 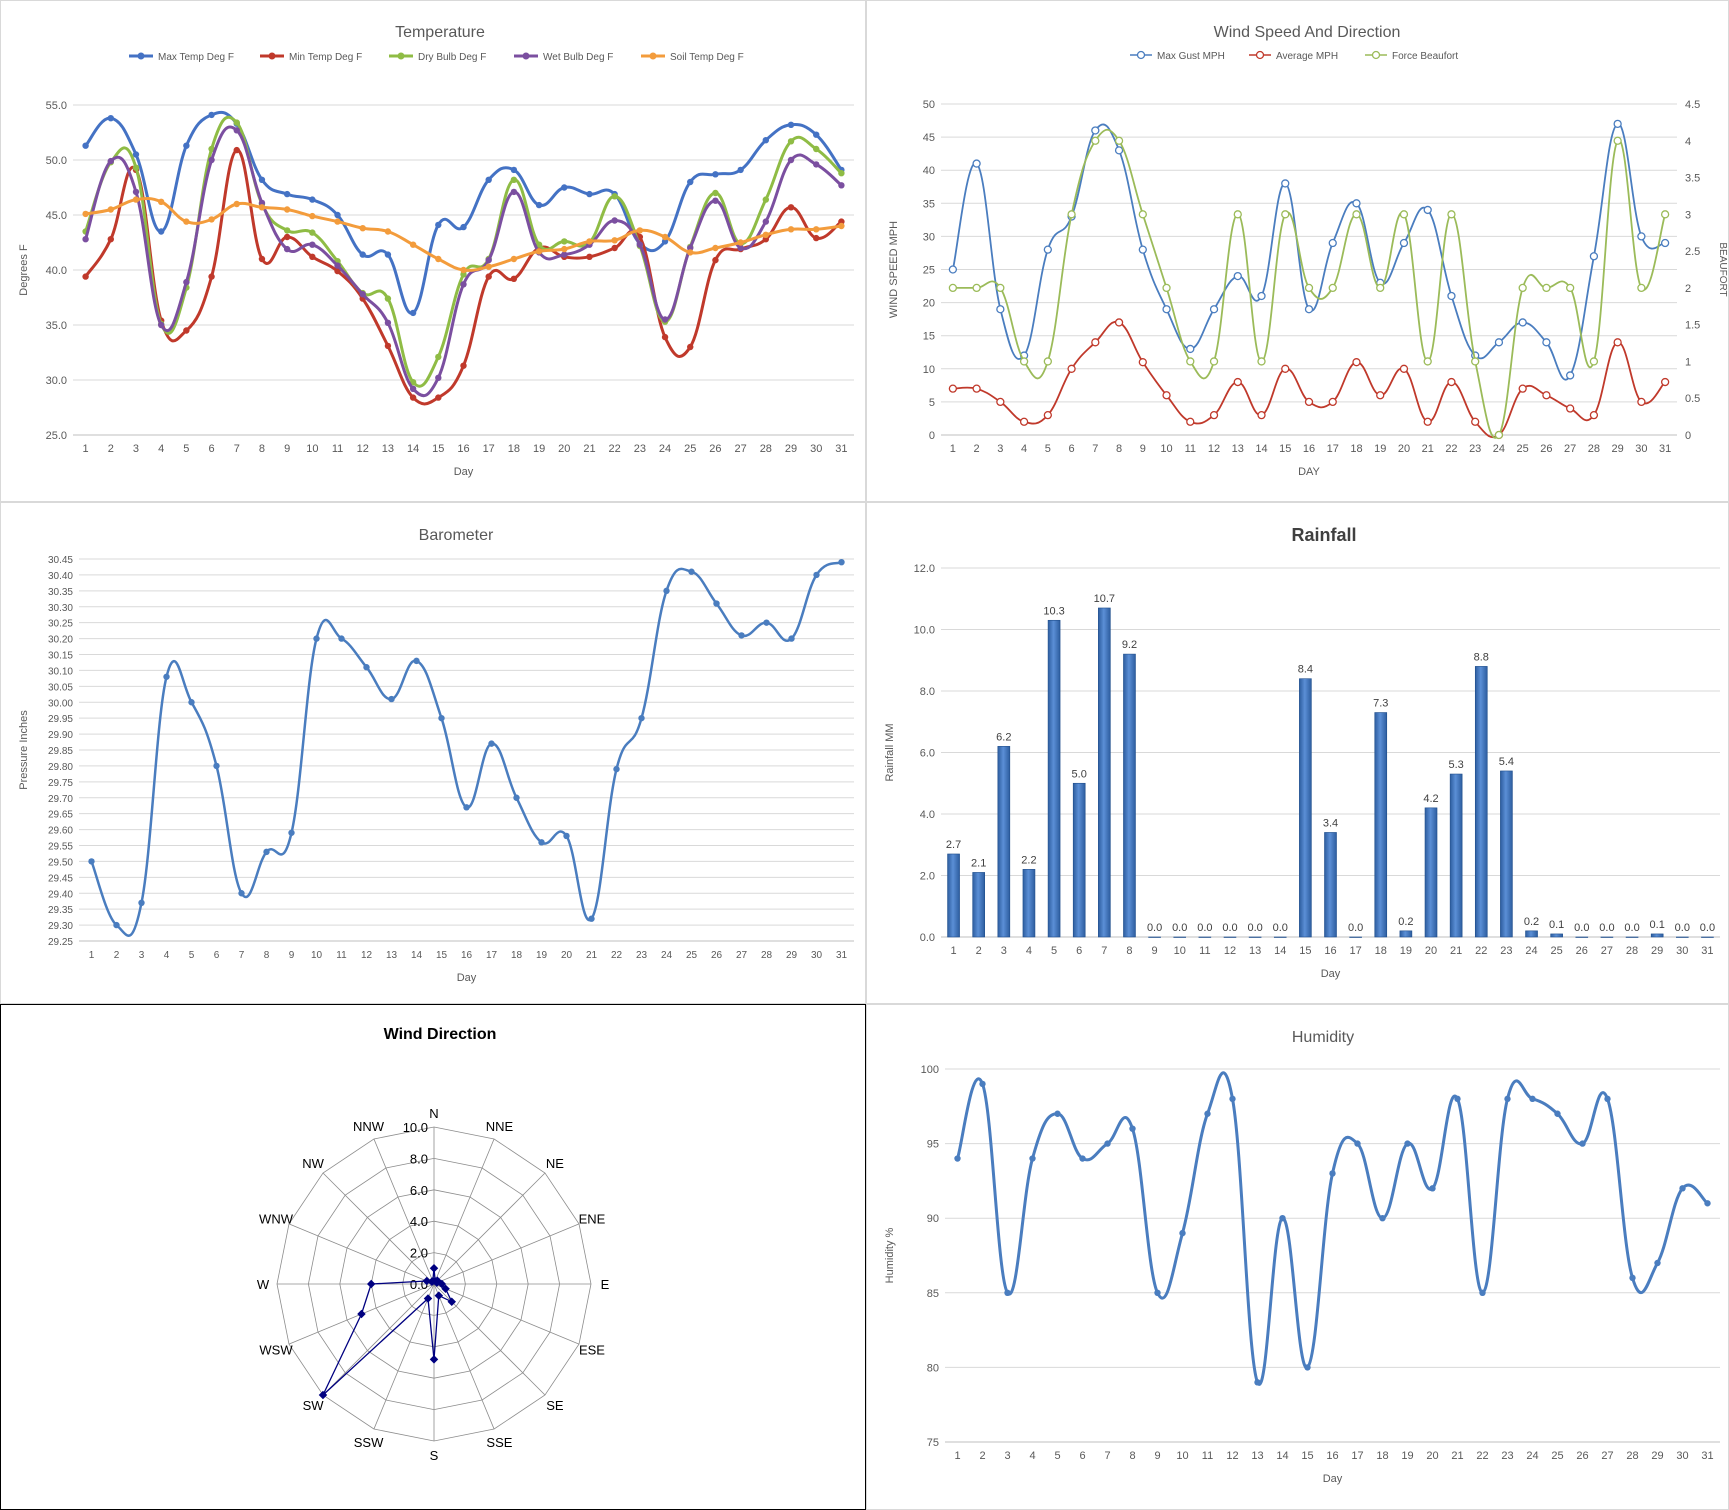 What do you see at coordinates (1191, 56) in the screenshot?
I see `legend-label: Max Gust MPH` at bounding box center [1191, 56].